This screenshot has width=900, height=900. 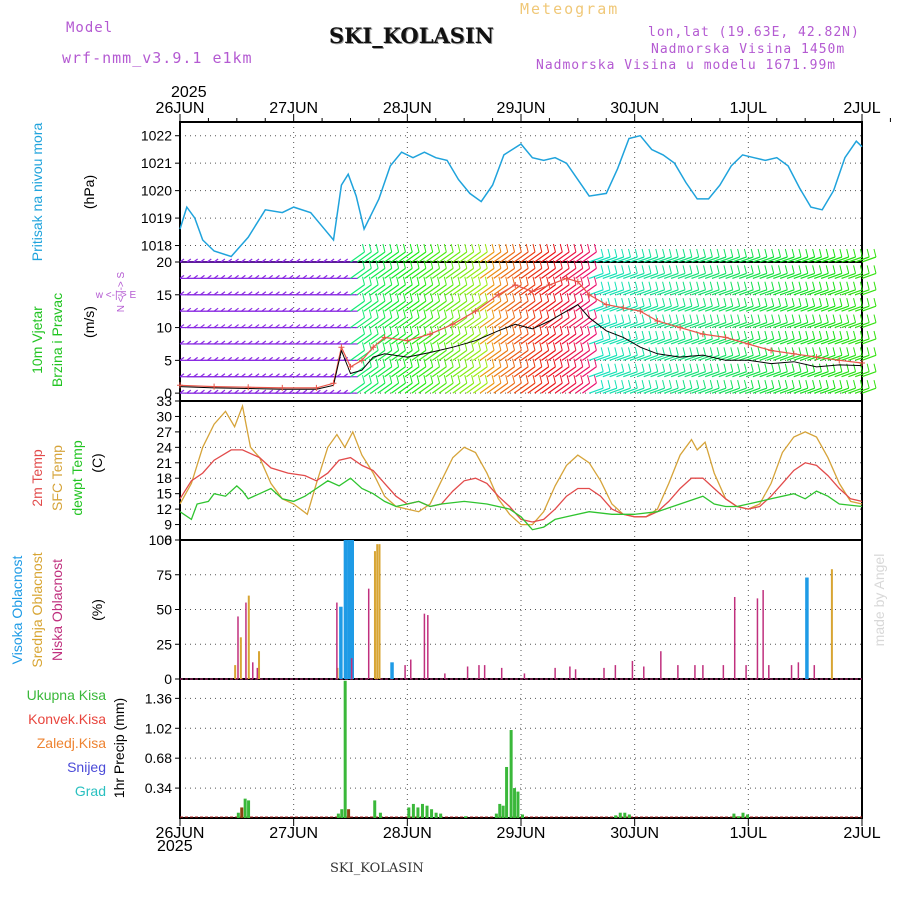 I want to click on dewpoint-line, so click(x=521, y=504).